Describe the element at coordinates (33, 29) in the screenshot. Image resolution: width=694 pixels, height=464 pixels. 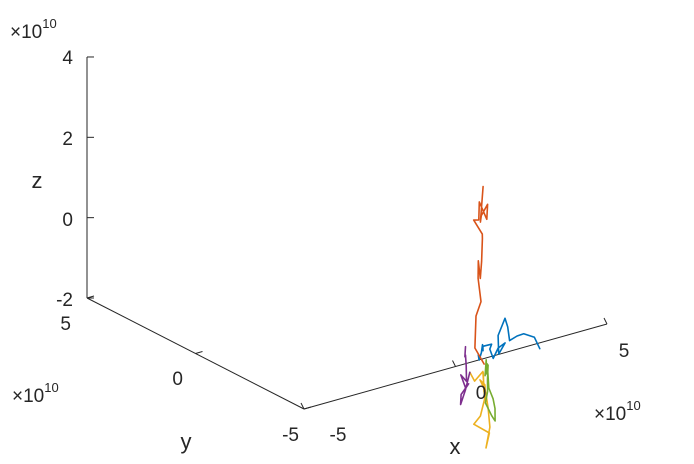
I see `z-exponent: ×10¹⁰` at that location.